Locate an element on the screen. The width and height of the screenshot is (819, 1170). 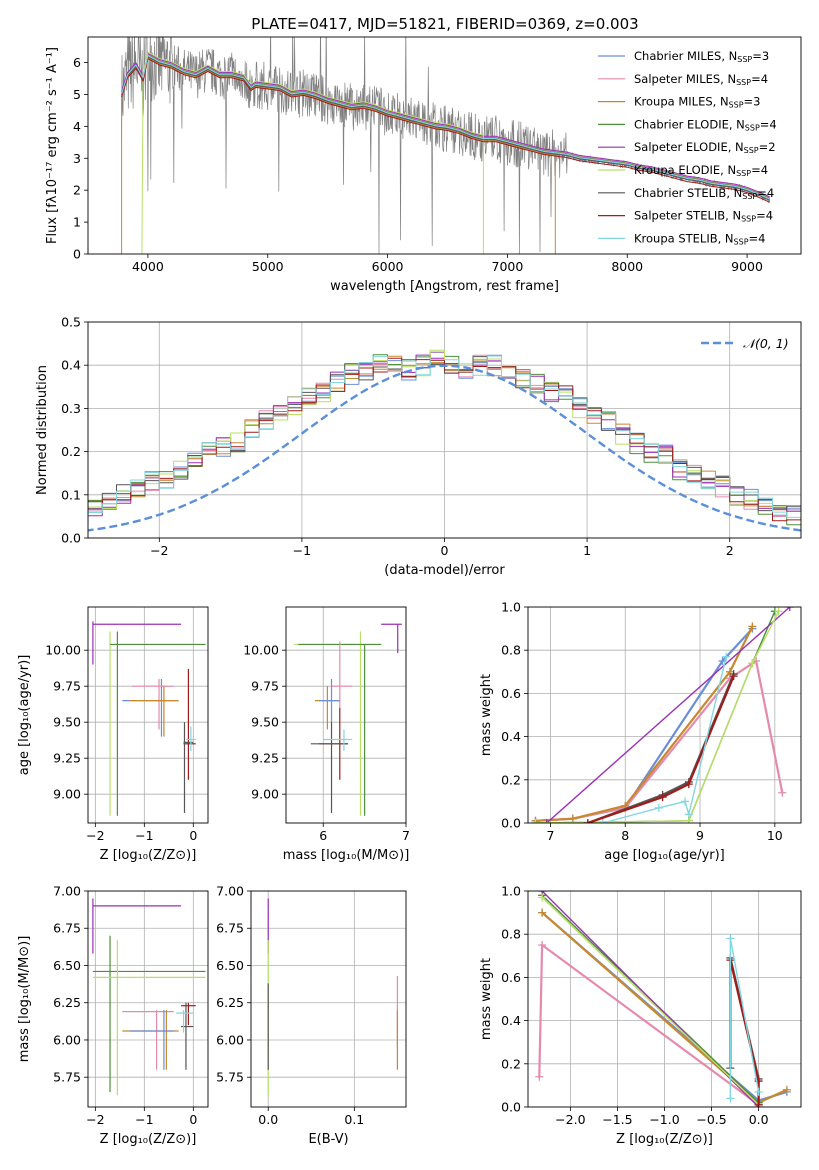
legend-entry: Salpeter ELODIE, NSSP=2 is located at coordinates (705, 147).